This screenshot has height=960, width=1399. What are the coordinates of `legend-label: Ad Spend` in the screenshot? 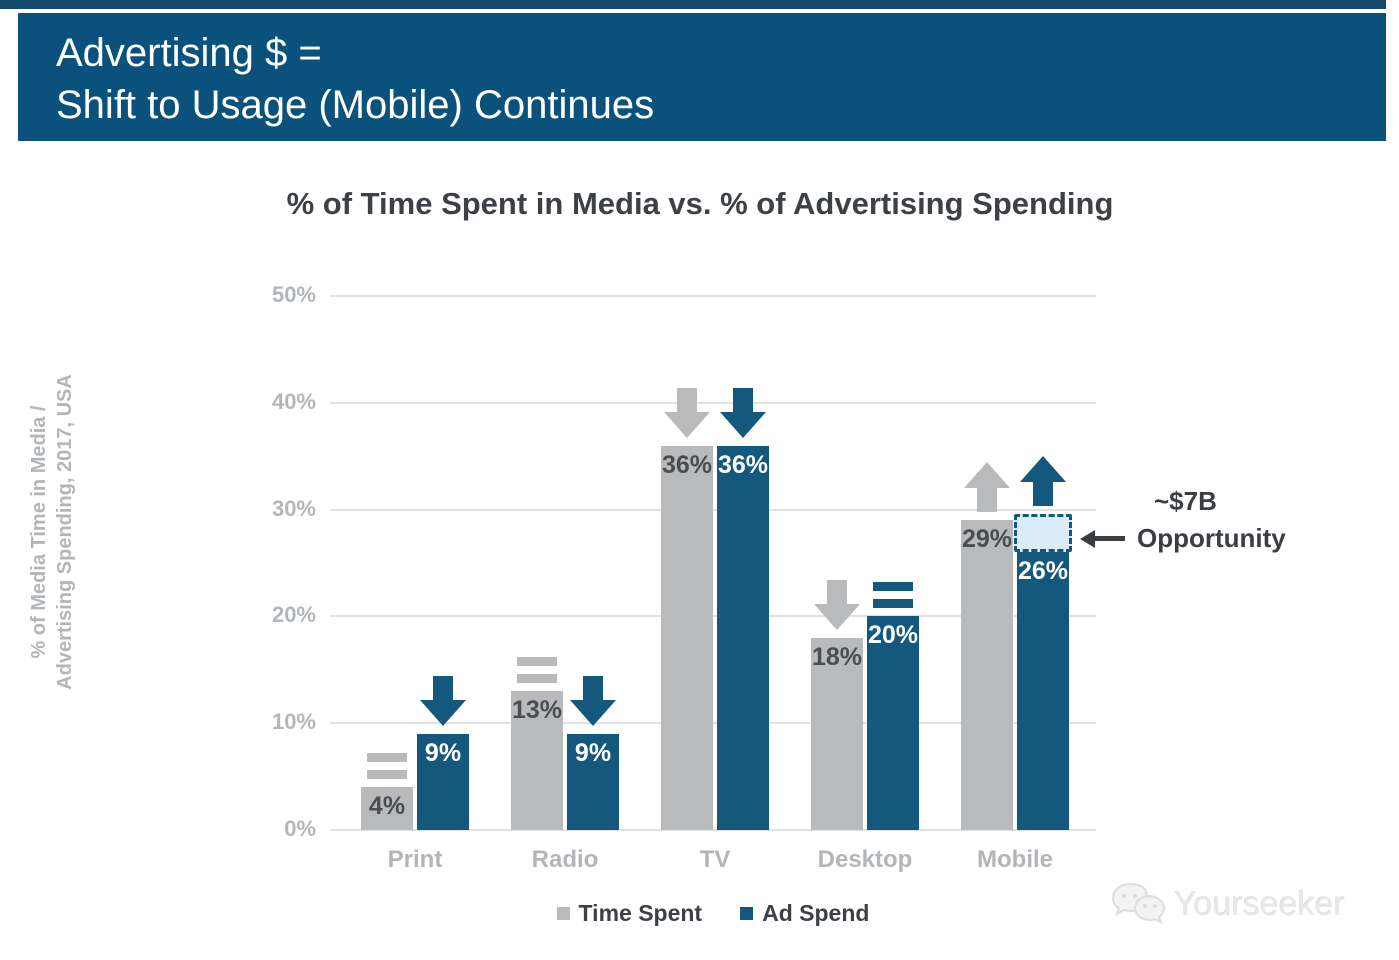 It's located at (816, 913).